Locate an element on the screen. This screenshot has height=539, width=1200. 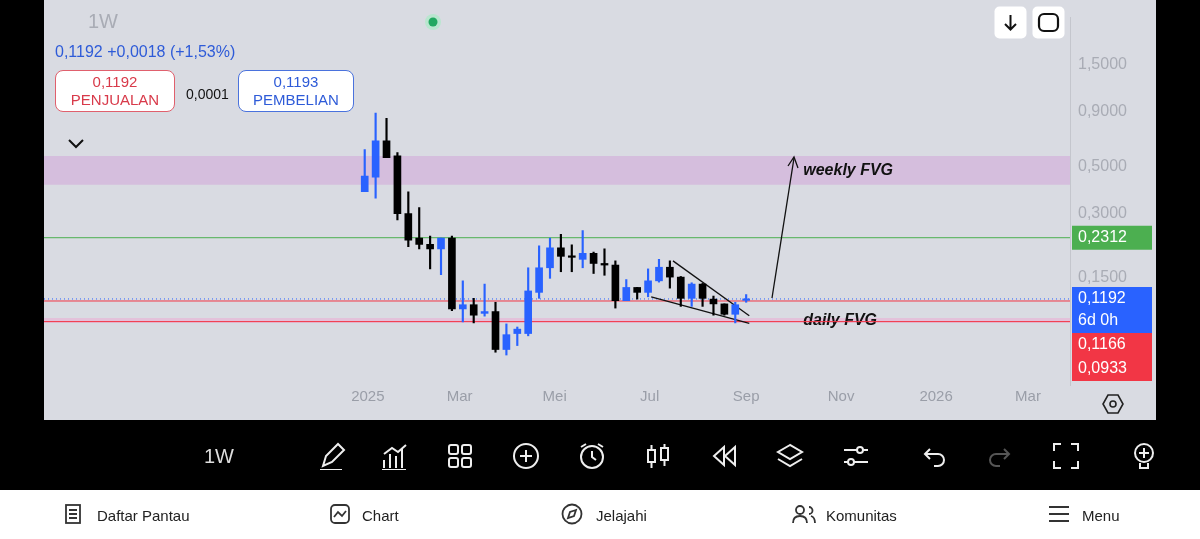
text: 1W is located at coordinates (219, 456).